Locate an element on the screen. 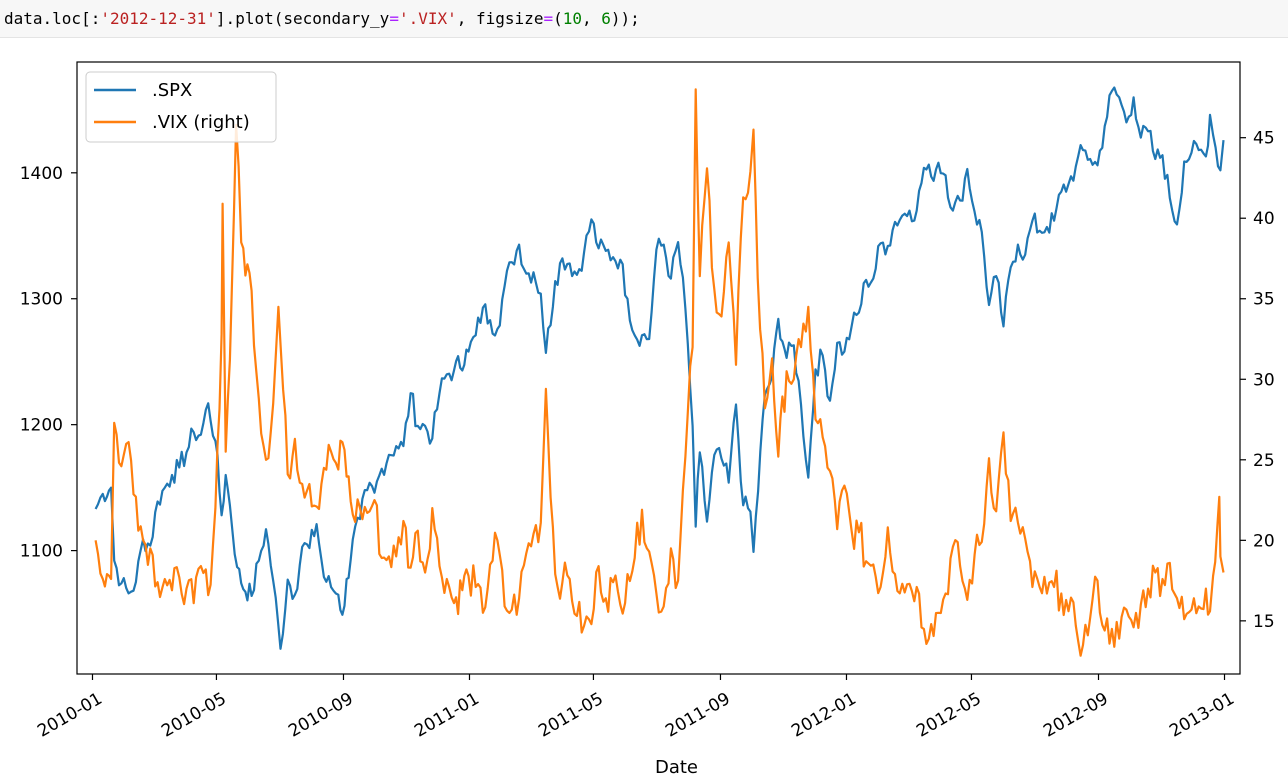 This screenshot has width=1288, height=783. y-left-tick-label: 1200 is located at coordinates (41, 426).